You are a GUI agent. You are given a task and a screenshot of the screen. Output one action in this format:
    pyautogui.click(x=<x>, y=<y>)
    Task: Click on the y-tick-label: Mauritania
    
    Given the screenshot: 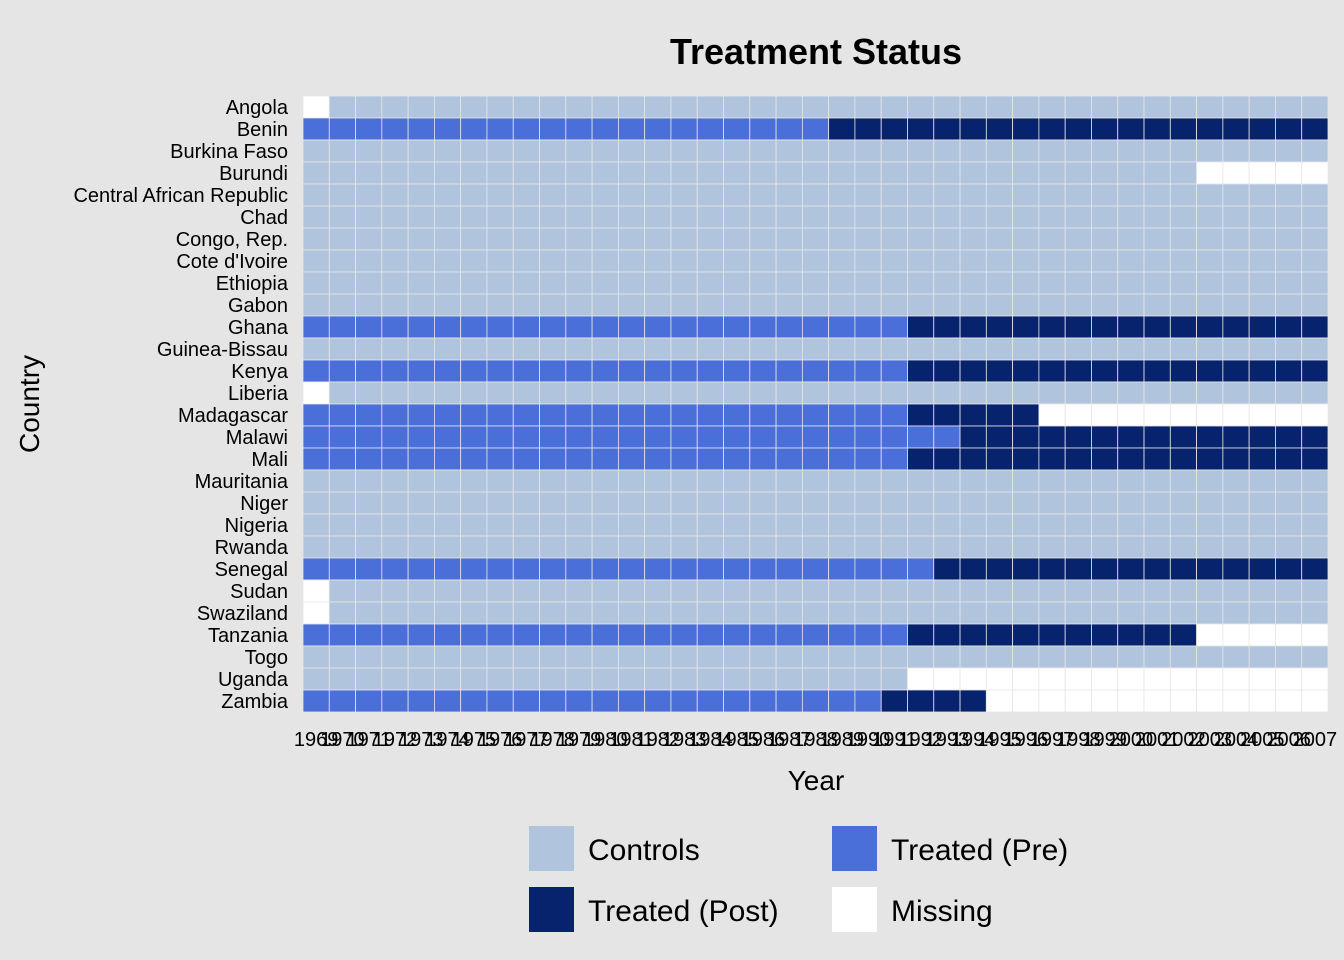 What is the action you would take?
    pyautogui.click(x=242, y=482)
    